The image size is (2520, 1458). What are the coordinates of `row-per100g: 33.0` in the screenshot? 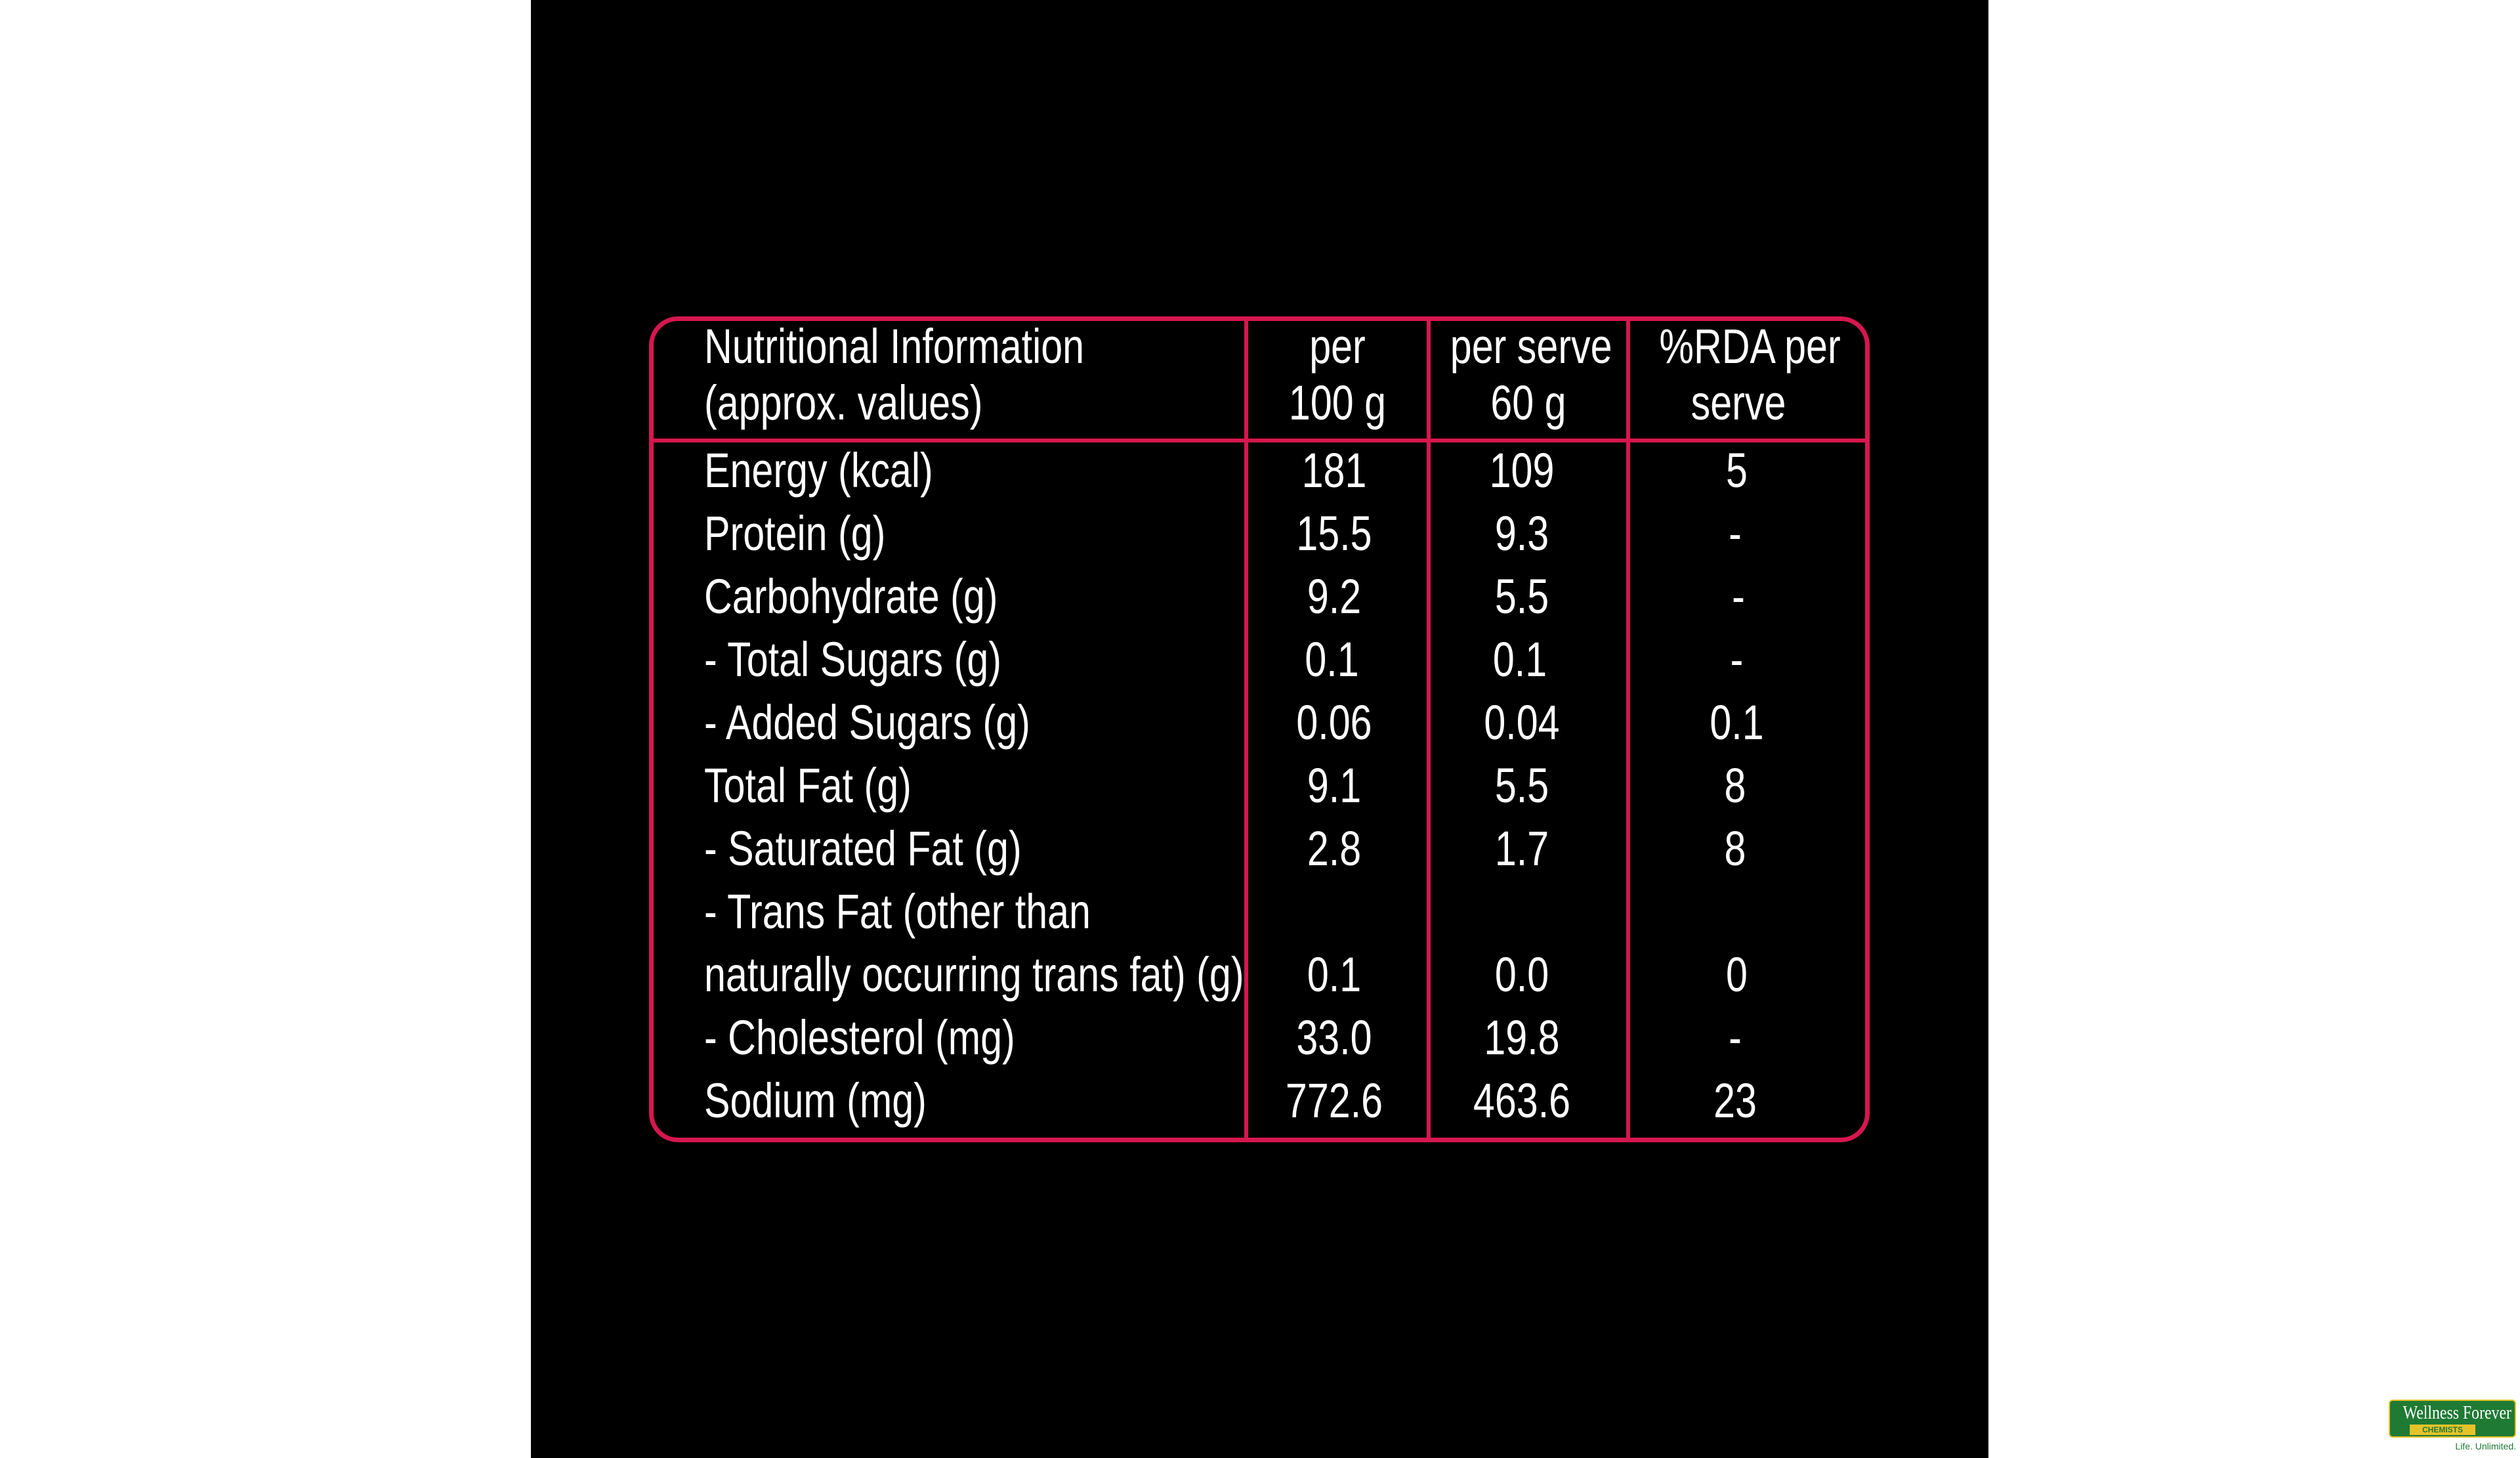 It's located at (1334, 1037).